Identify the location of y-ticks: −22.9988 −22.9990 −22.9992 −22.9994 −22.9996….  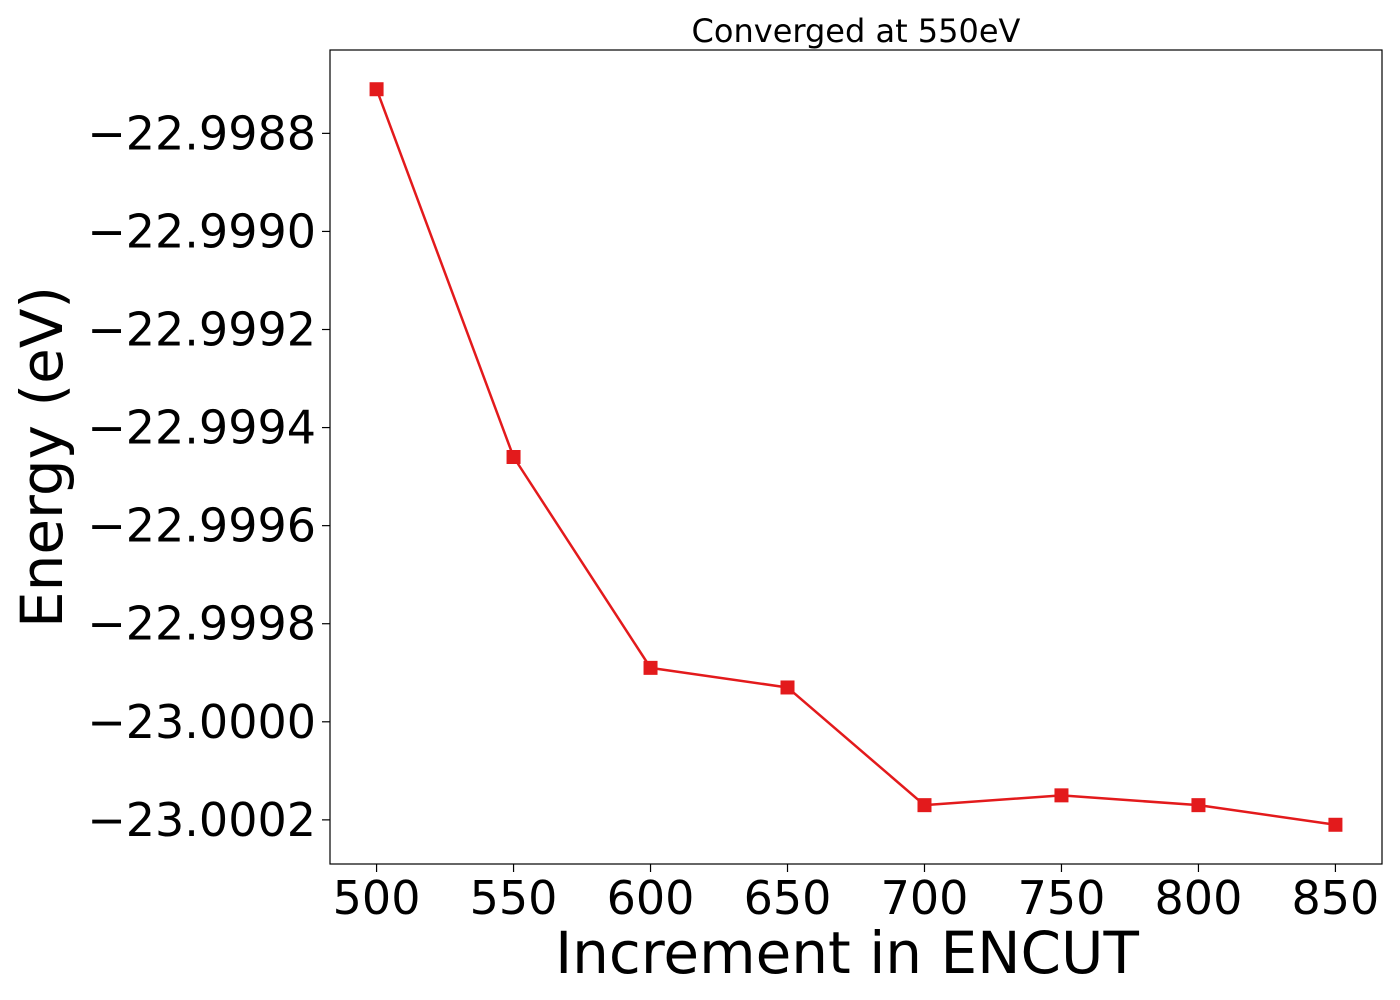
(208, 476).